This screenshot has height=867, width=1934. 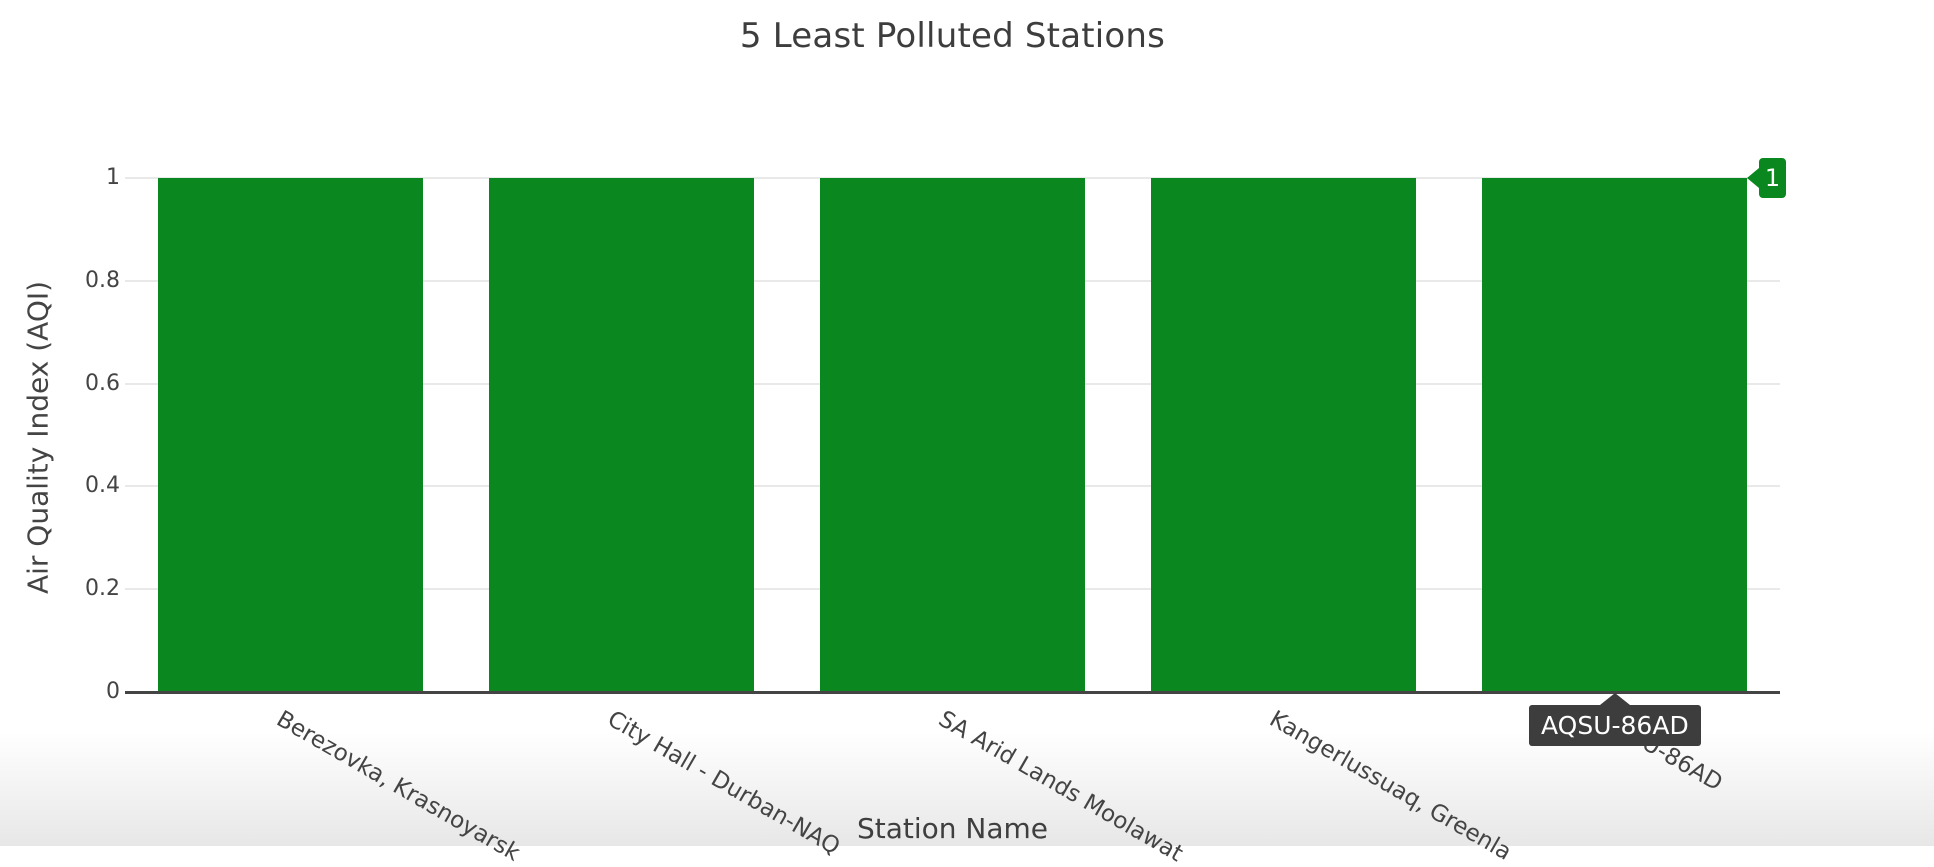 I want to click on y-tick-label: 0.8, so click(x=102, y=280).